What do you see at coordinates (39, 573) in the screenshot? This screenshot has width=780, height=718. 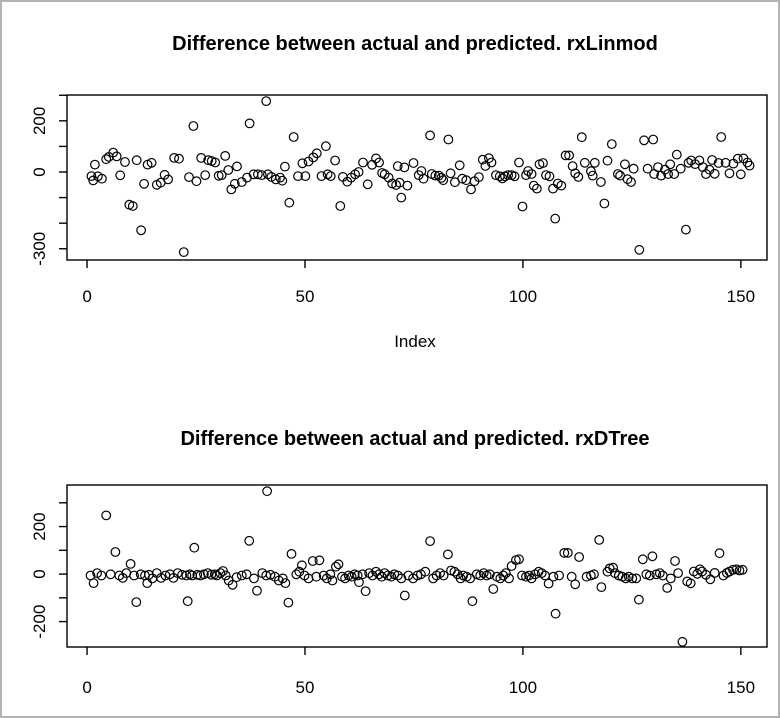 I see `y-tick-label: 0` at bounding box center [39, 573].